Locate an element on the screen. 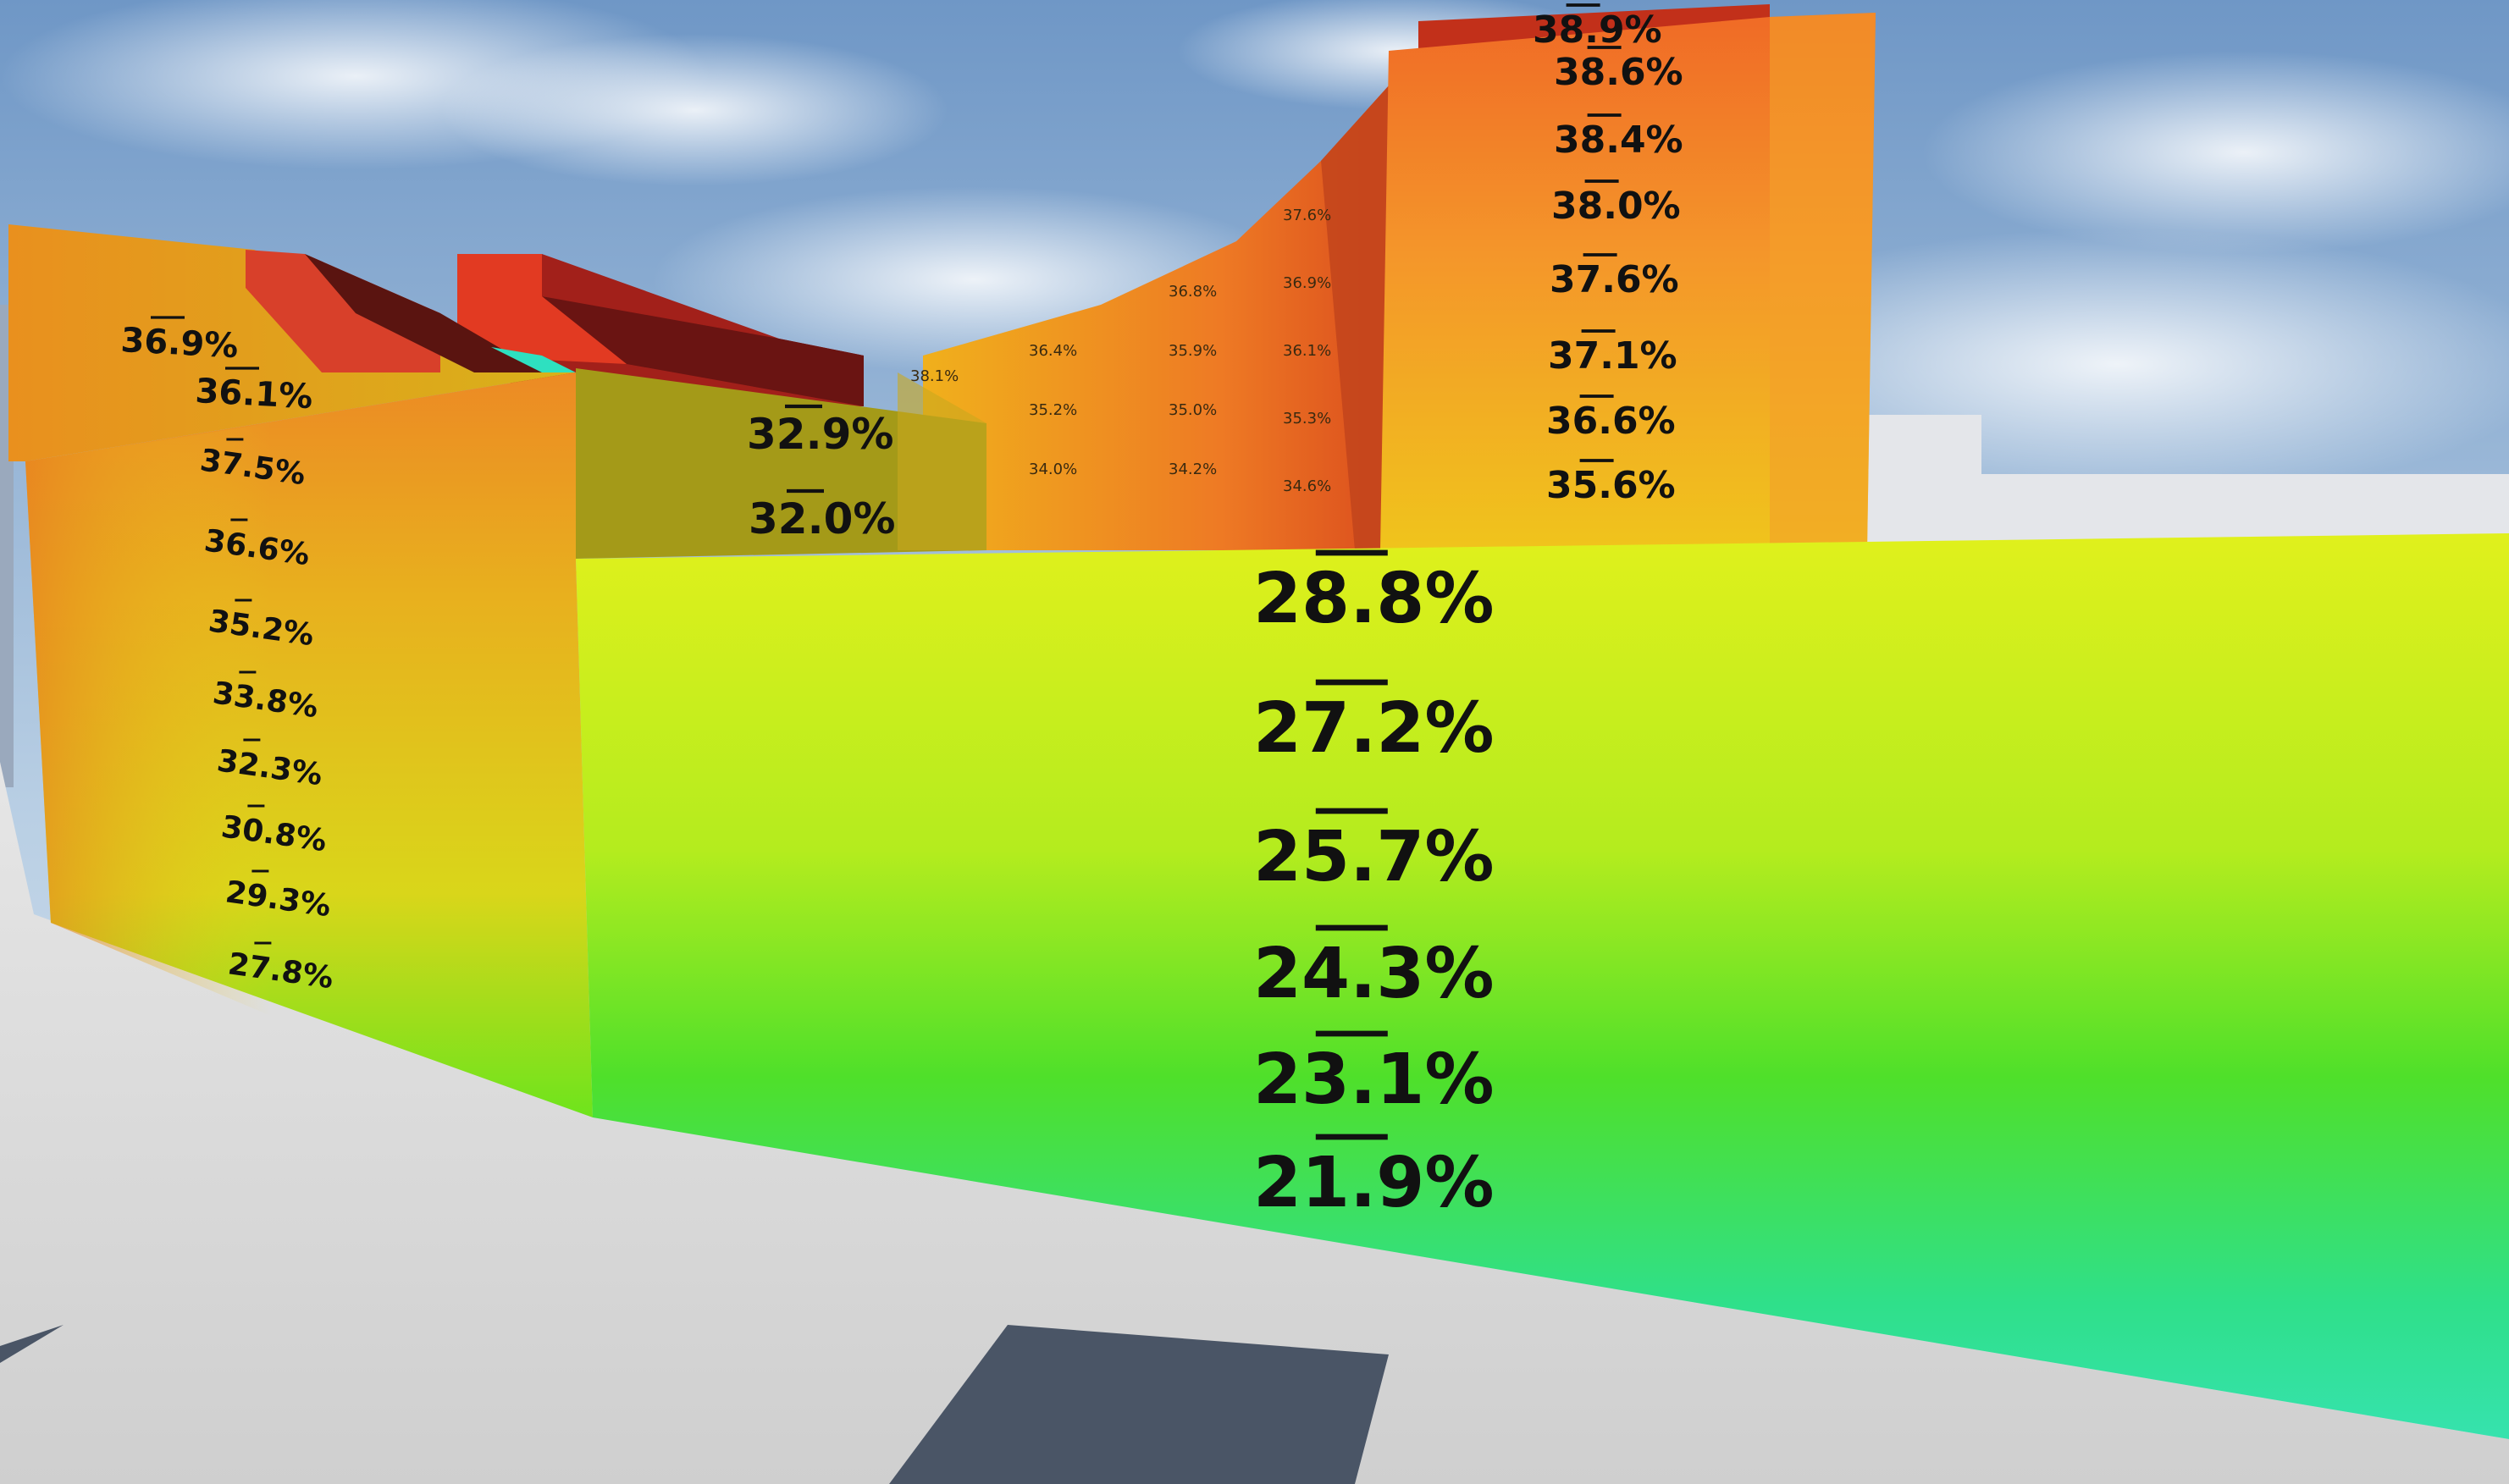  percent-text: 38.0% is located at coordinates (1616, 206).